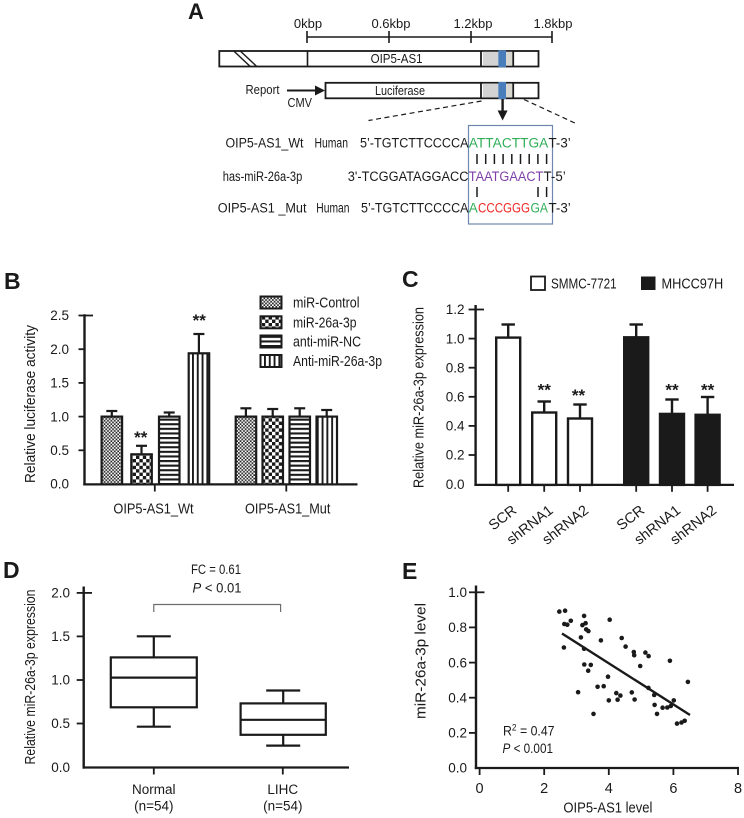 The height and width of the screenshot is (818, 744). Describe the element at coordinates (422, 661) in the screenshot. I see `svg-text: miR-26a-3p level` at that location.